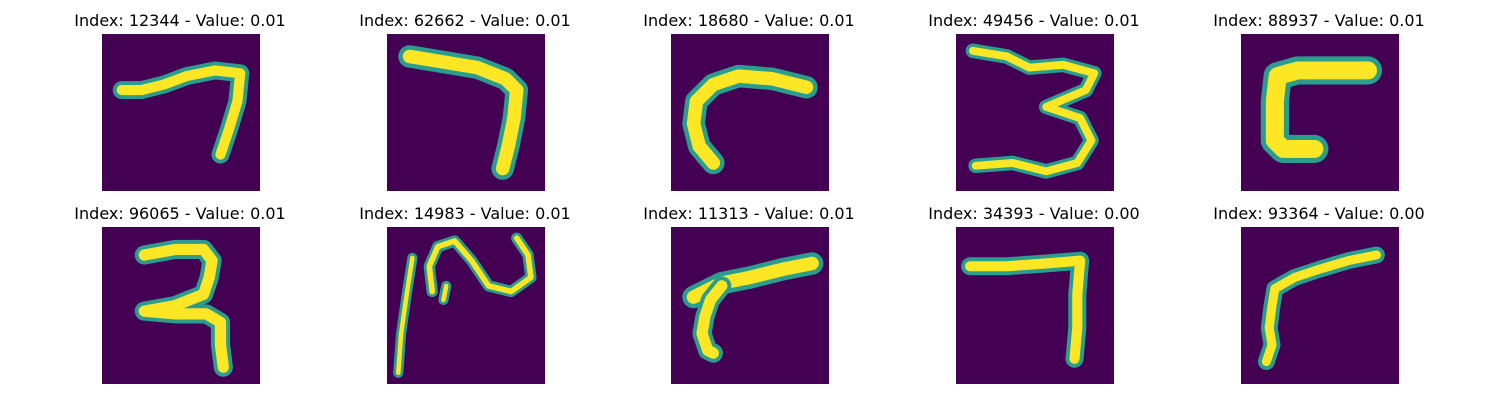  I want to click on panel-title: Index: 18680 - Value: 0.01, so click(749, 20).